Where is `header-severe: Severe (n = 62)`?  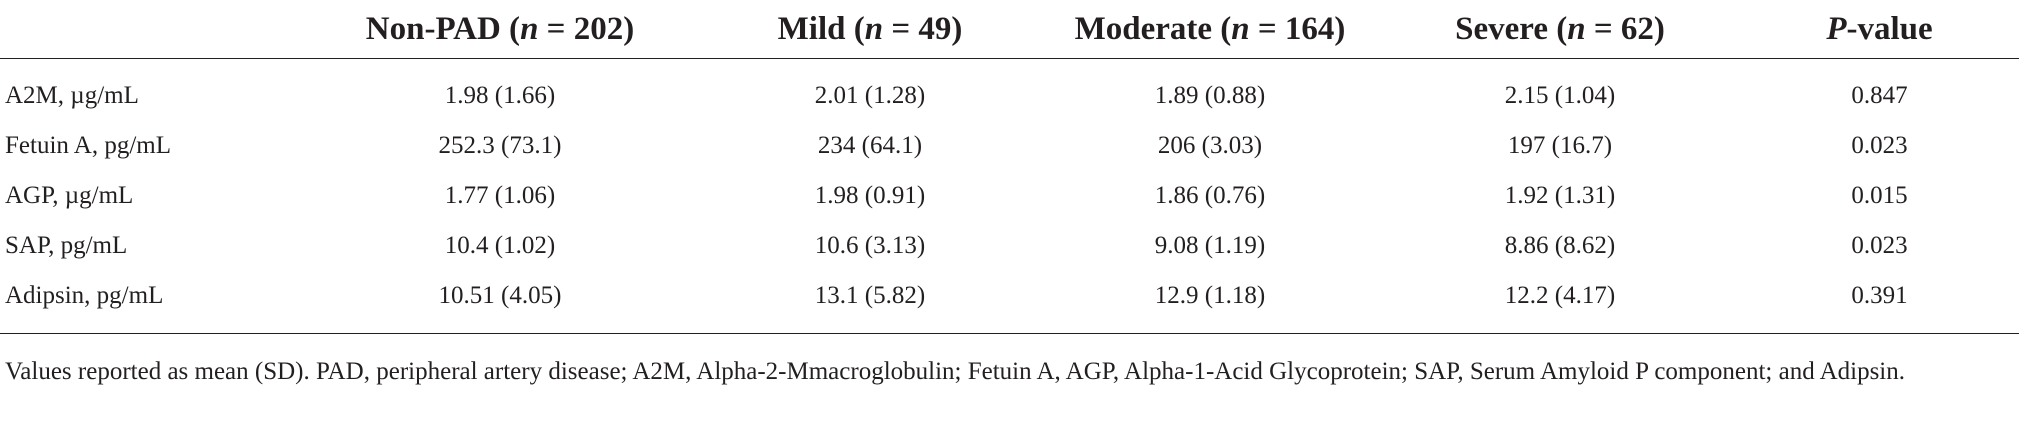
header-severe: Severe (n = 62) is located at coordinates (1560, 29).